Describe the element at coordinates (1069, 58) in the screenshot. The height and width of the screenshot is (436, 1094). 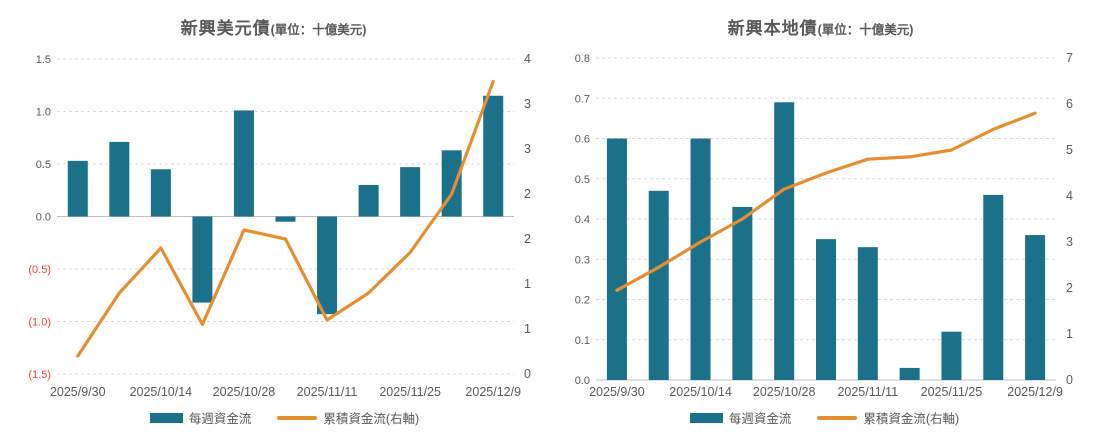
I see `right-axis-tick-label: 7` at that location.